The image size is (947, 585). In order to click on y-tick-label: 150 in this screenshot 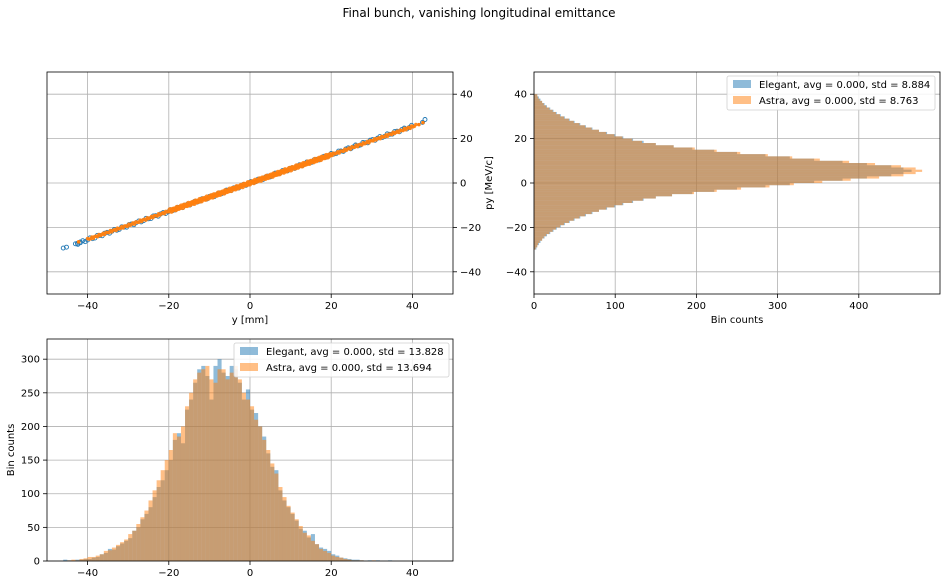, I will do `click(30, 461)`.